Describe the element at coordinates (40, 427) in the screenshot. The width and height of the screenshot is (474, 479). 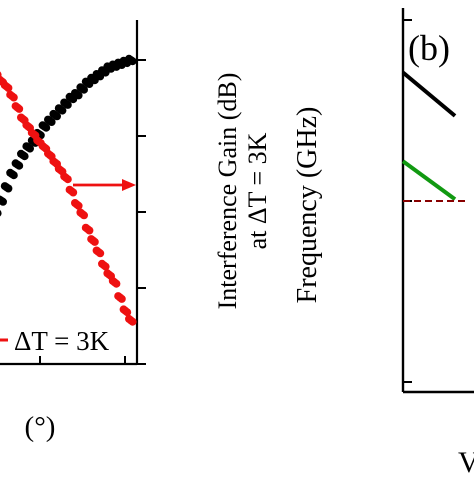
I see `panel-a-x-label: (°)` at that location.